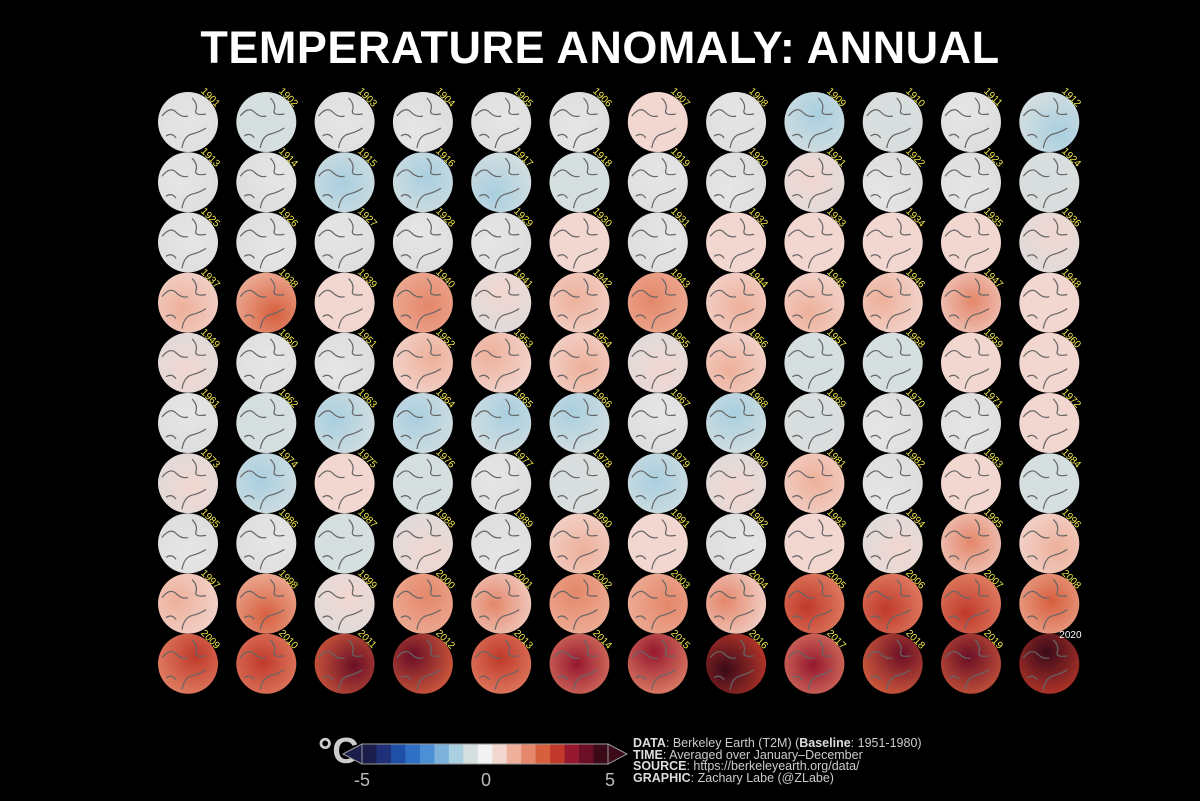 This screenshot has height=801, width=1200. I want to click on map-1972, so click(1049, 423).